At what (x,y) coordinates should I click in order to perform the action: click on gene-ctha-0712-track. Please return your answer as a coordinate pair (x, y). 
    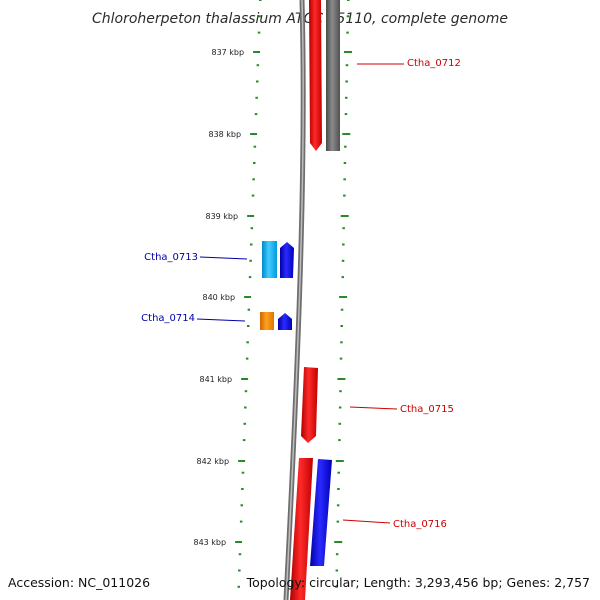
    Looking at the image, I should click on (333, 75).